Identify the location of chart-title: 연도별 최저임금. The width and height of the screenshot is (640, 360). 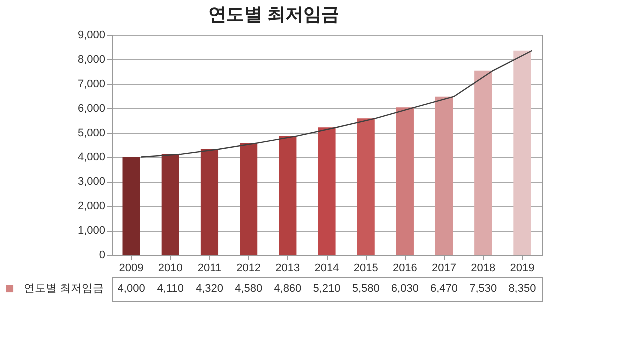
(274, 14).